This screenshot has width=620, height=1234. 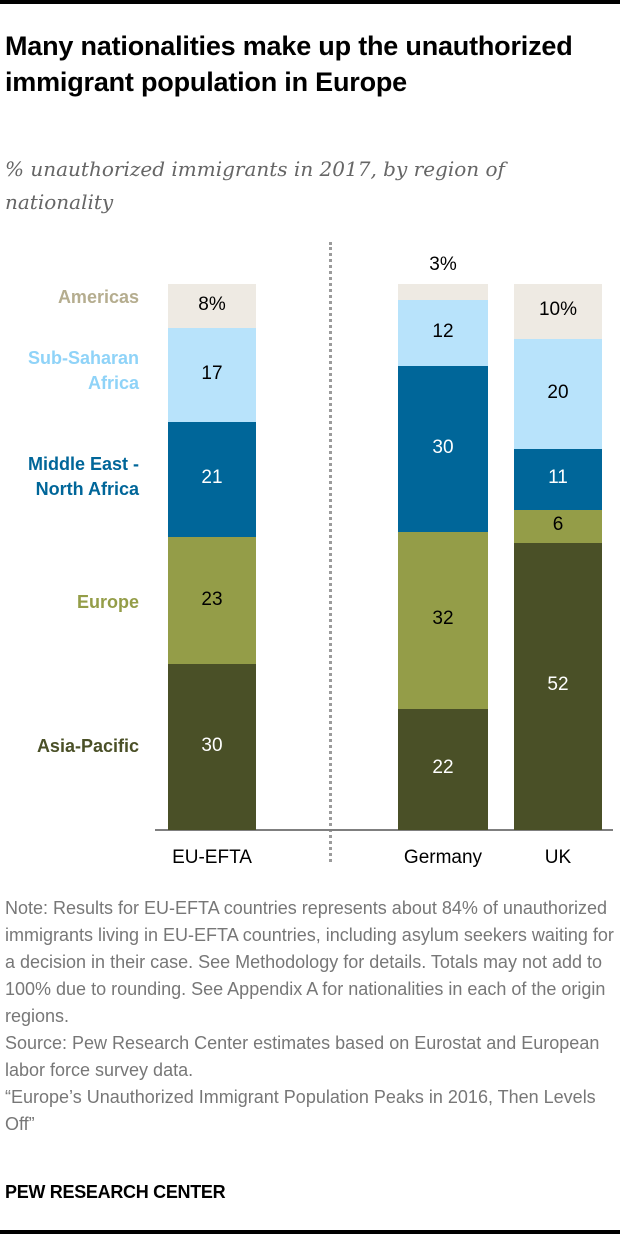 I want to click on data-label-germany-middle-east-north-africa: 30, so click(x=443, y=448).